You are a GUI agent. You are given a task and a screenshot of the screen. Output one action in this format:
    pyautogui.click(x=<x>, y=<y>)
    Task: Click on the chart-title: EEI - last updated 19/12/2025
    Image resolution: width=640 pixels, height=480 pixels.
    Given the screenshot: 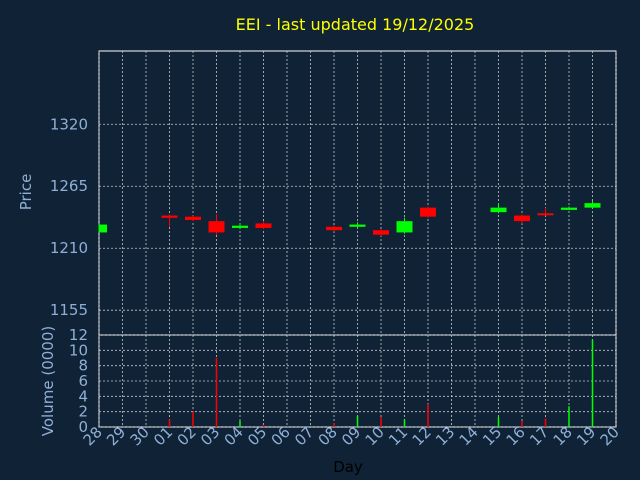 What is the action you would take?
    pyautogui.click(x=355, y=24)
    